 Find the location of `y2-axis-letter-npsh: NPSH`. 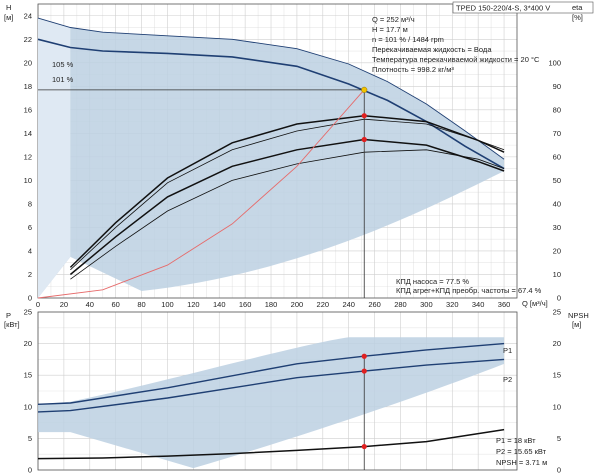

y2-axis-letter-npsh: NPSH is located at coordinates (578, 315).